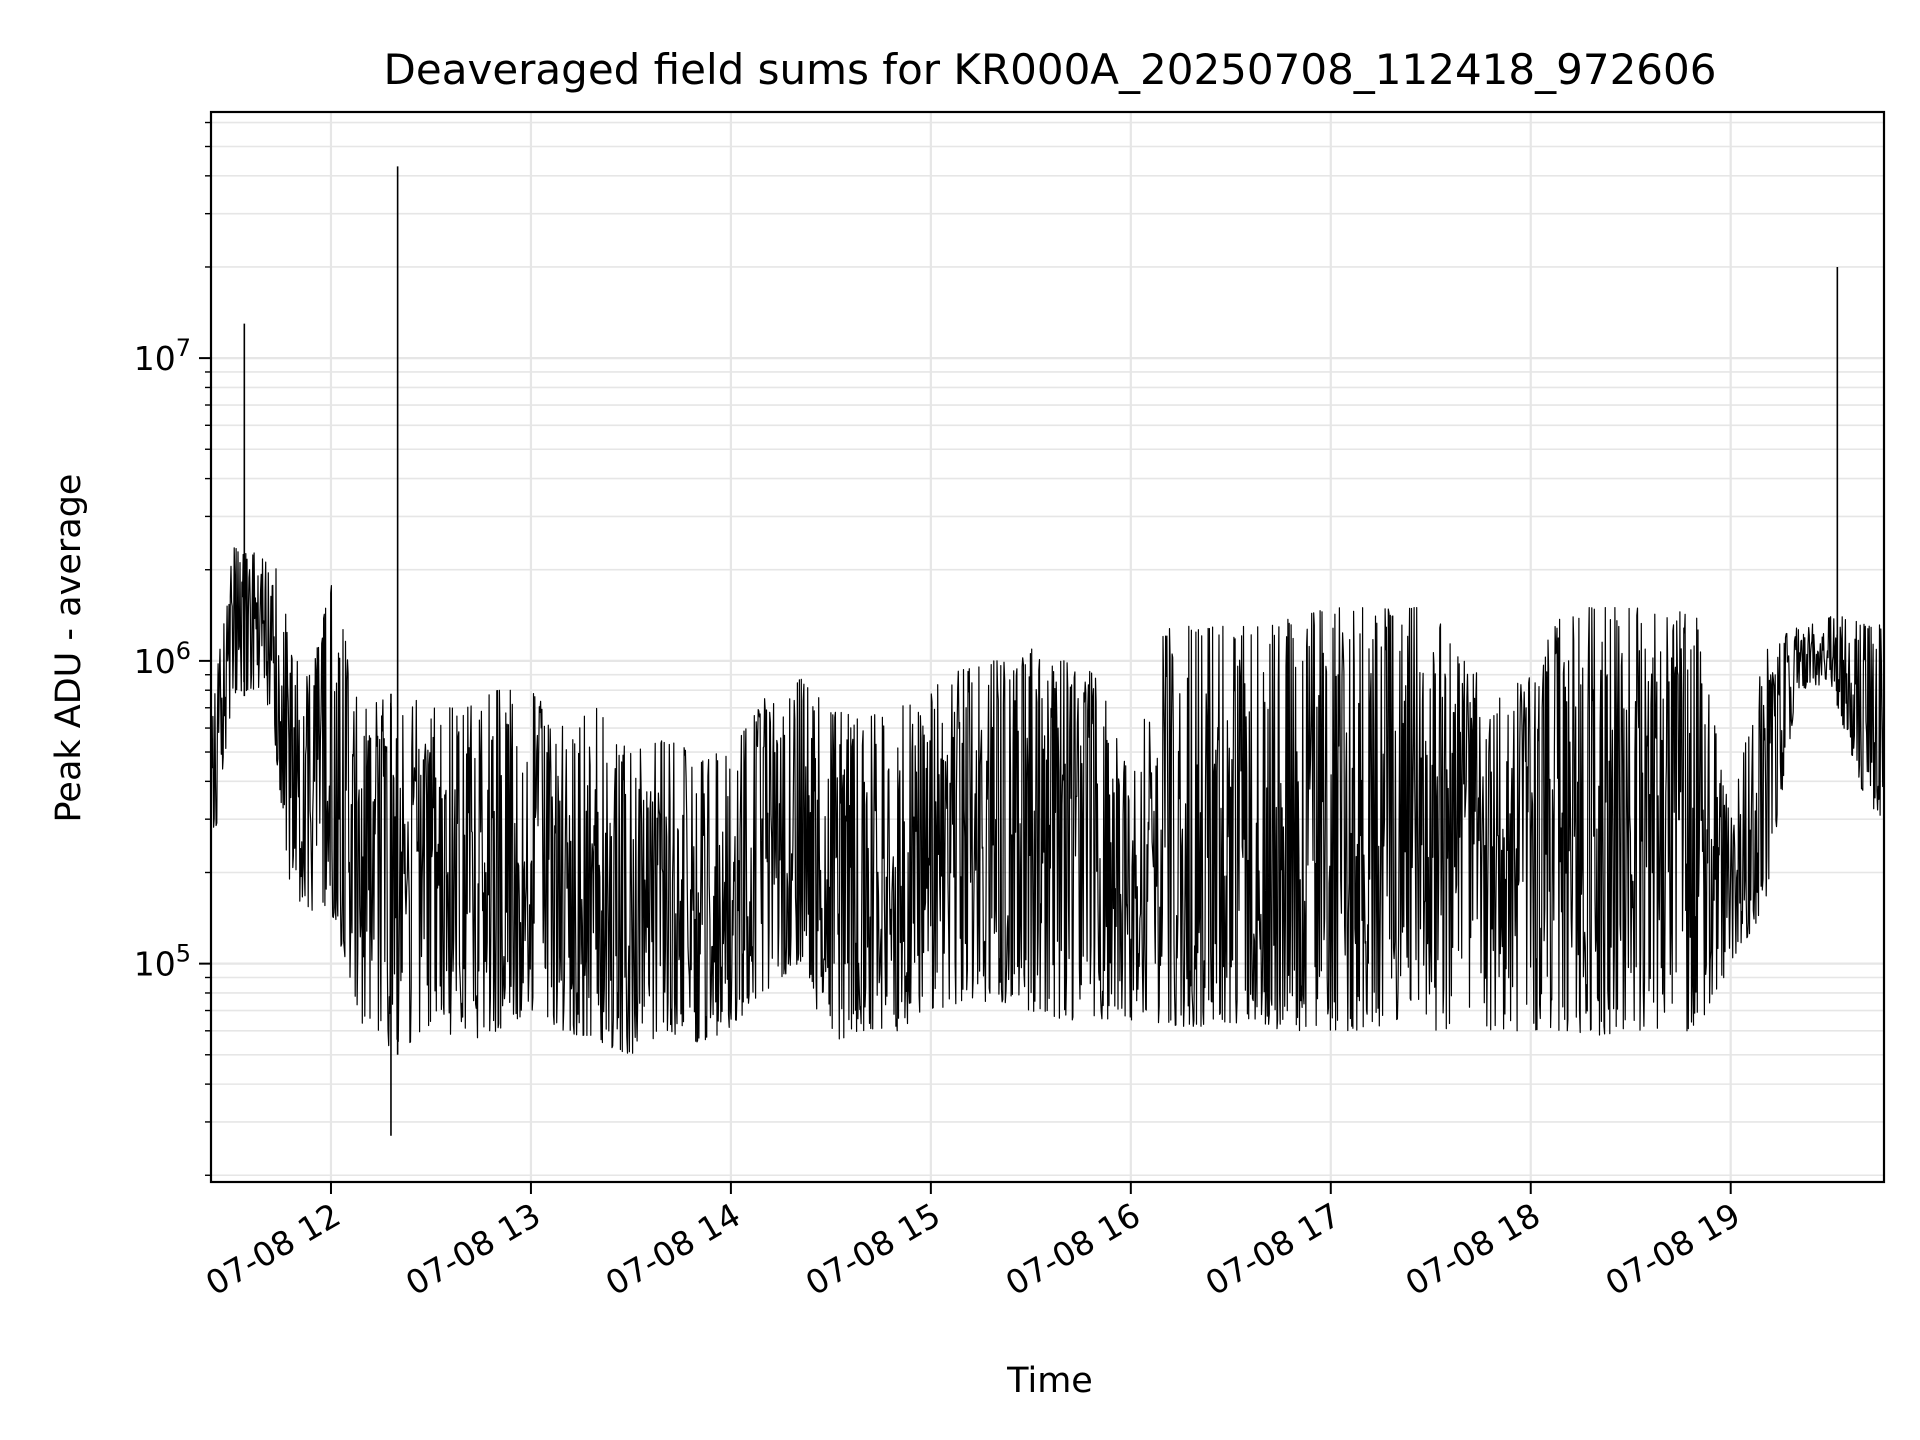 This screenshot has height=1440, width=1920. What do you see at coordinates (69, 648) in the screenshot?
I see `y-axis-label: Peak ADU - average` at bounding box center [69, 648].